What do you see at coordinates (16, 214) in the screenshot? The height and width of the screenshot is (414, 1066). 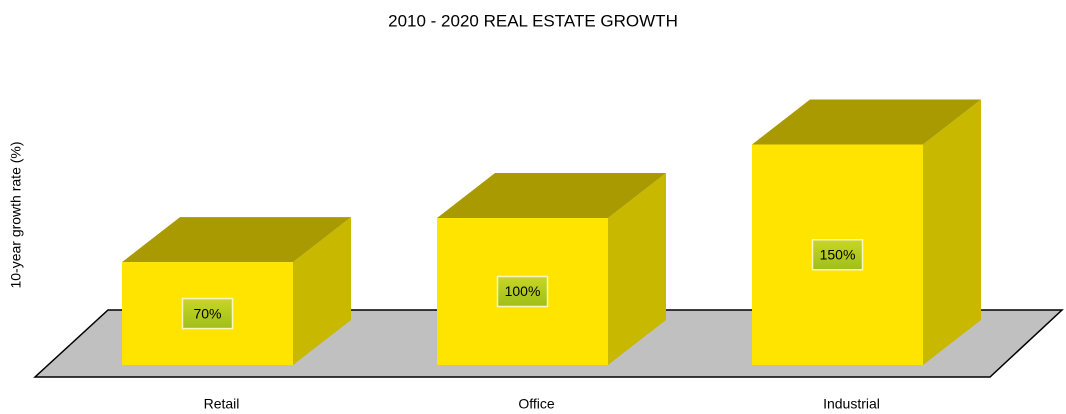 I see `y-axis-label: 10-year growth rate (%)` at bounding box center [16, 214].